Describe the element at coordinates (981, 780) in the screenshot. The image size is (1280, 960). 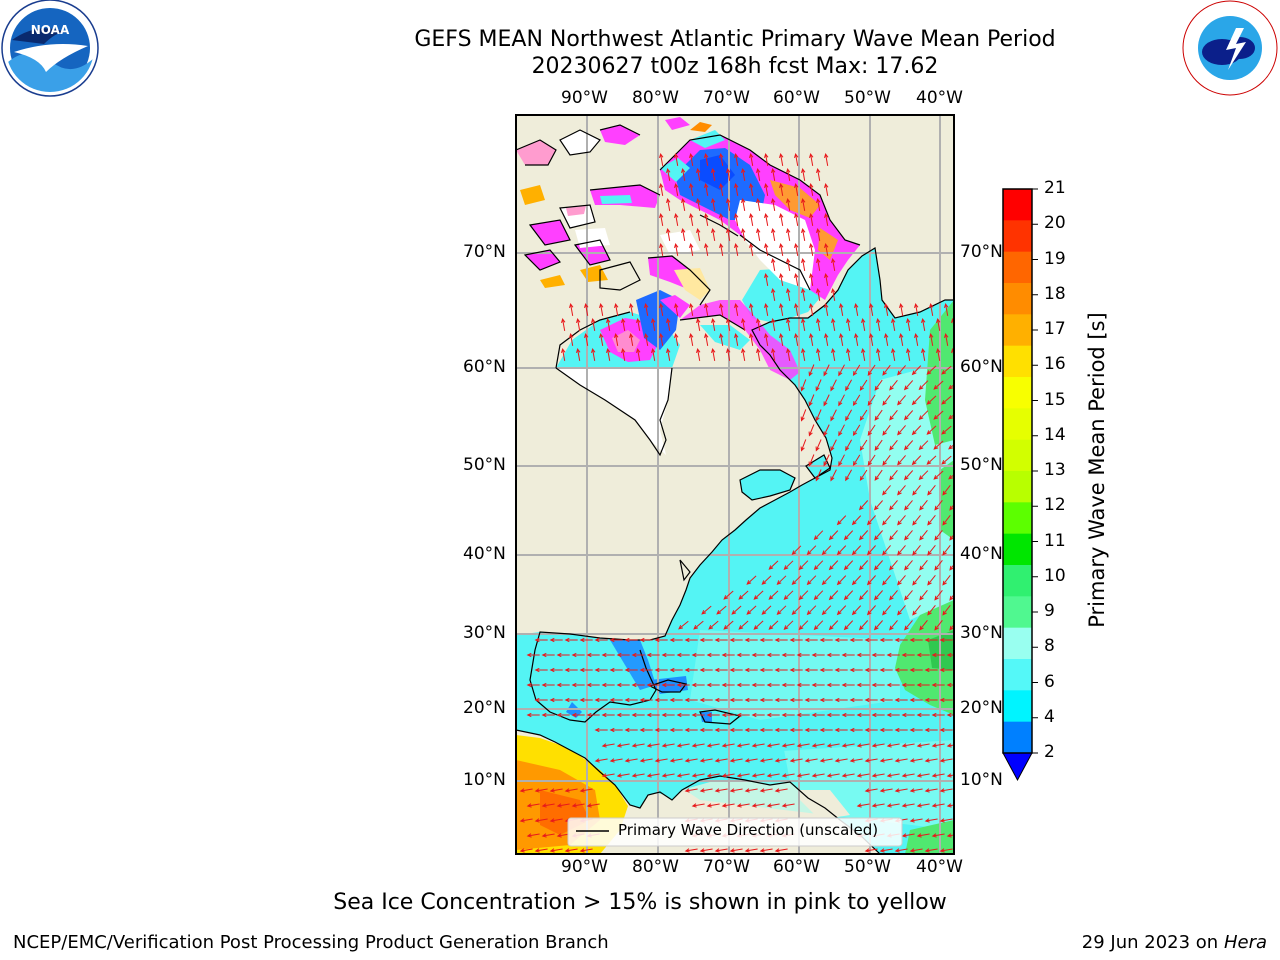
I see `lat-label-right-10n: 10°N` at that location.